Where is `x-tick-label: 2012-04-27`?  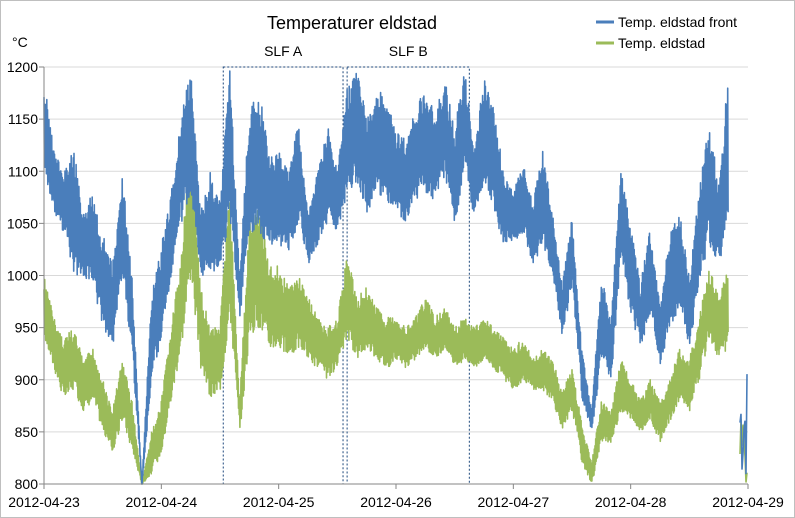
x-tick-label: 2012-04-27 is located at coordinates (514, 502).